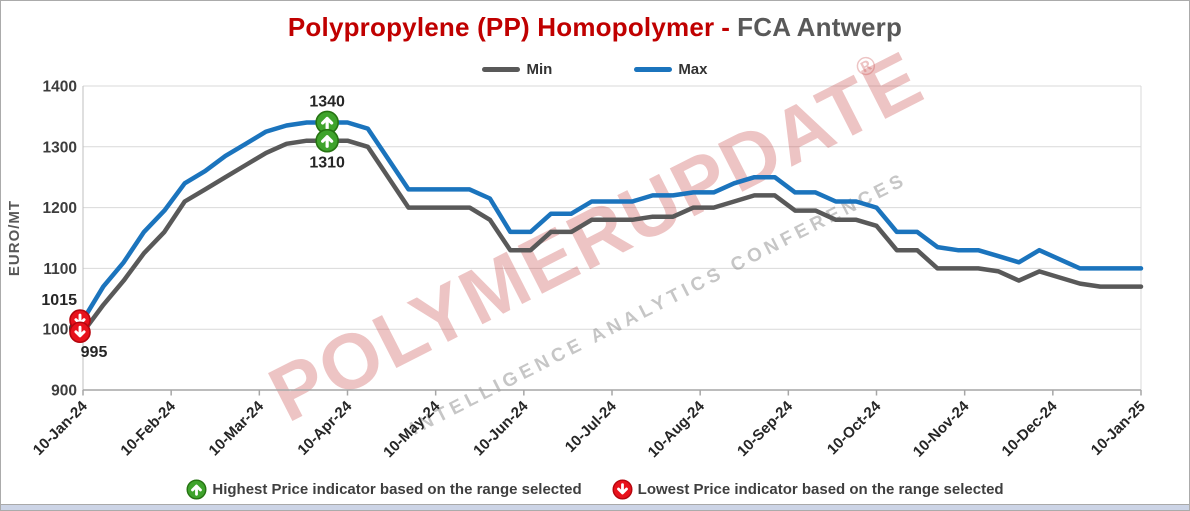 This screenshot has height=511, width=1190. Describe the element at coordinates (327, 140) in the screenshot. I see `highest-price-marker-min` at that location.